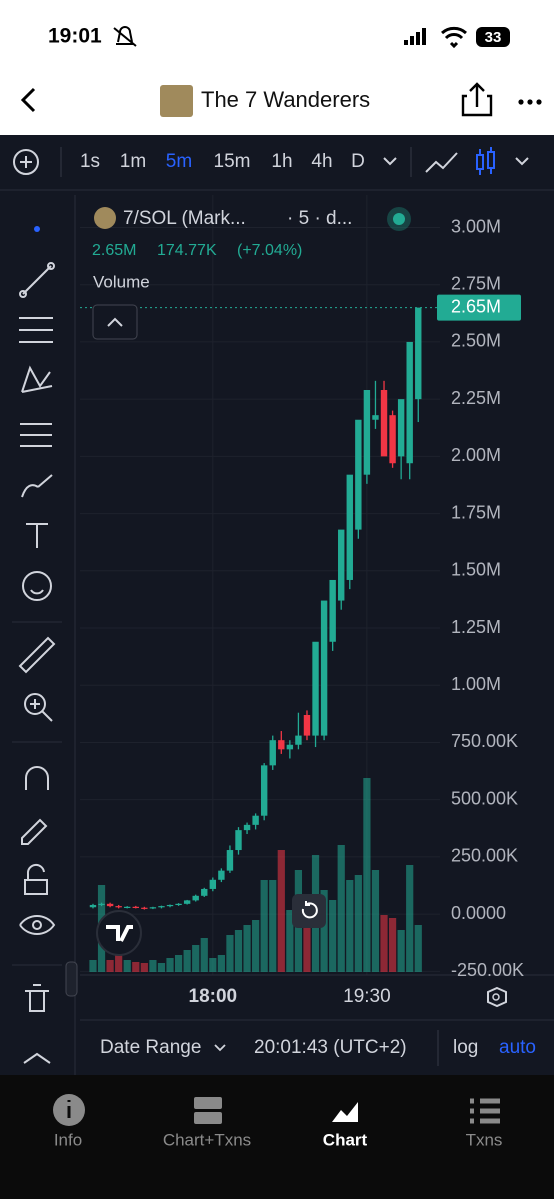  I want to click on battery-icon, so click(493, 37).